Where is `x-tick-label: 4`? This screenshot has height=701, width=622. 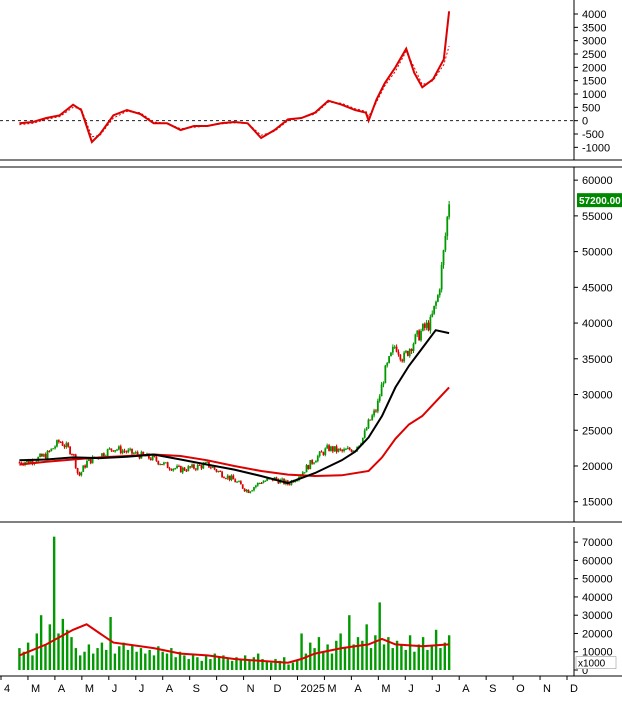 x-tick-label: 4 is located at coordinates (7, 689).